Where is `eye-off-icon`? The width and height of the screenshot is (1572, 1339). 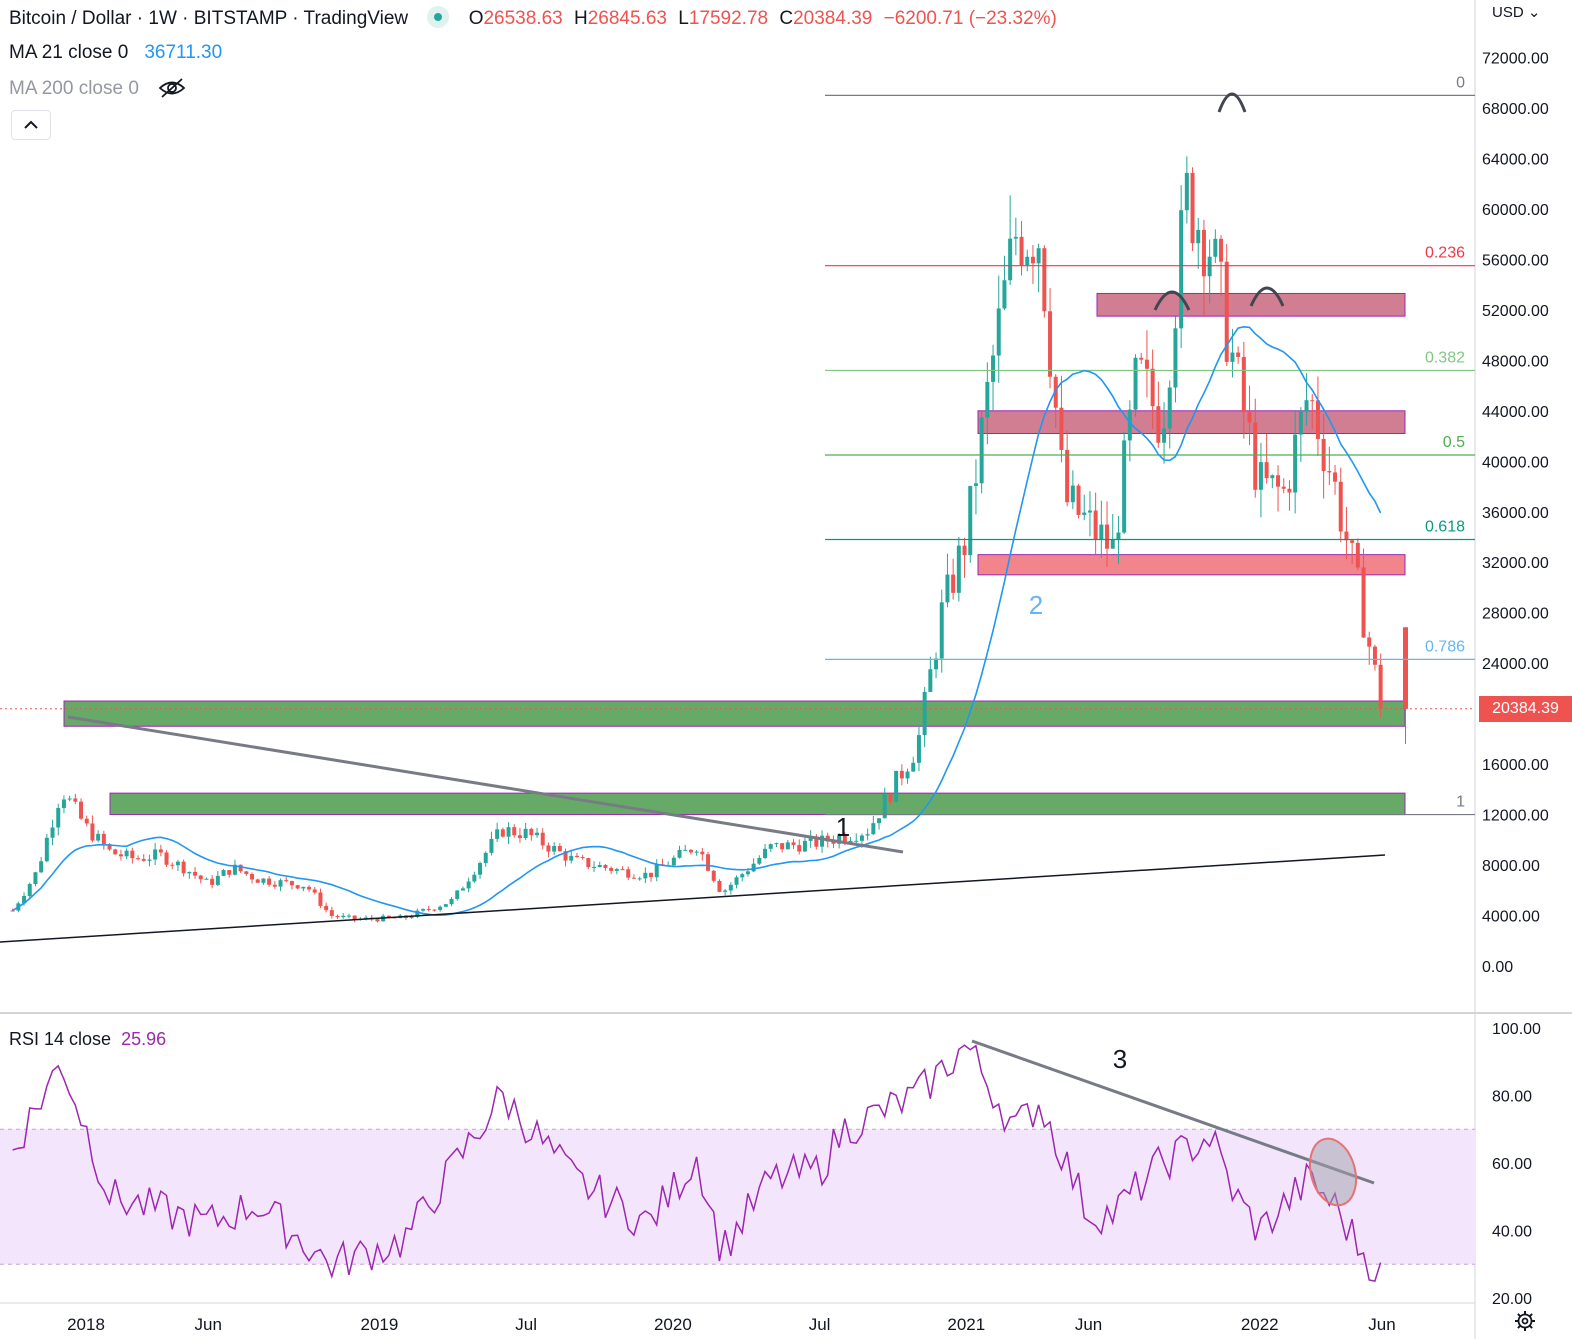 eye-off-icon is located at coordinates (172, 88).